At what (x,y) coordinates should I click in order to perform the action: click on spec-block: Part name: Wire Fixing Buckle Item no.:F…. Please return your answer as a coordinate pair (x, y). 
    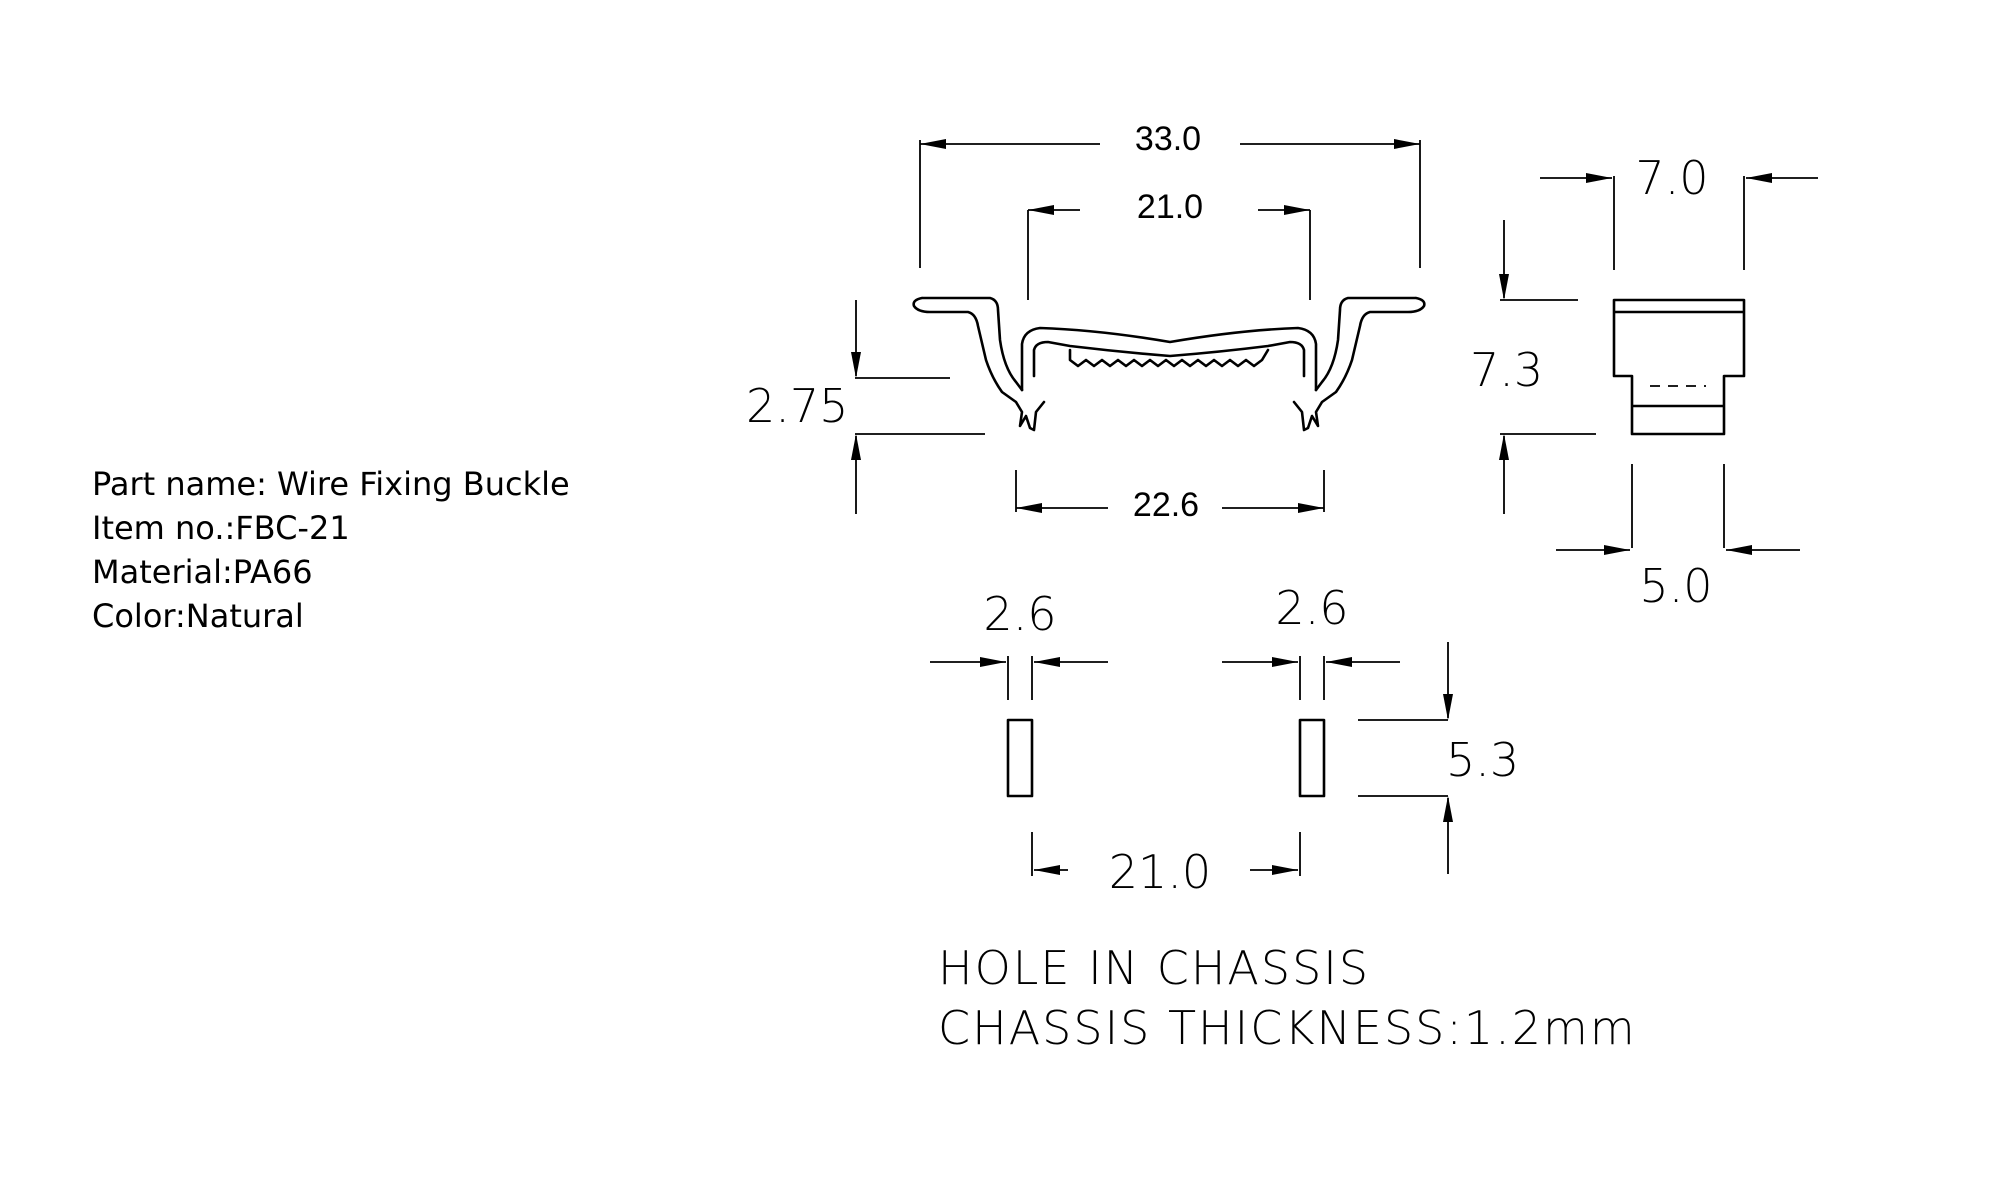
    Looking at the image, I should click on (331, 550).